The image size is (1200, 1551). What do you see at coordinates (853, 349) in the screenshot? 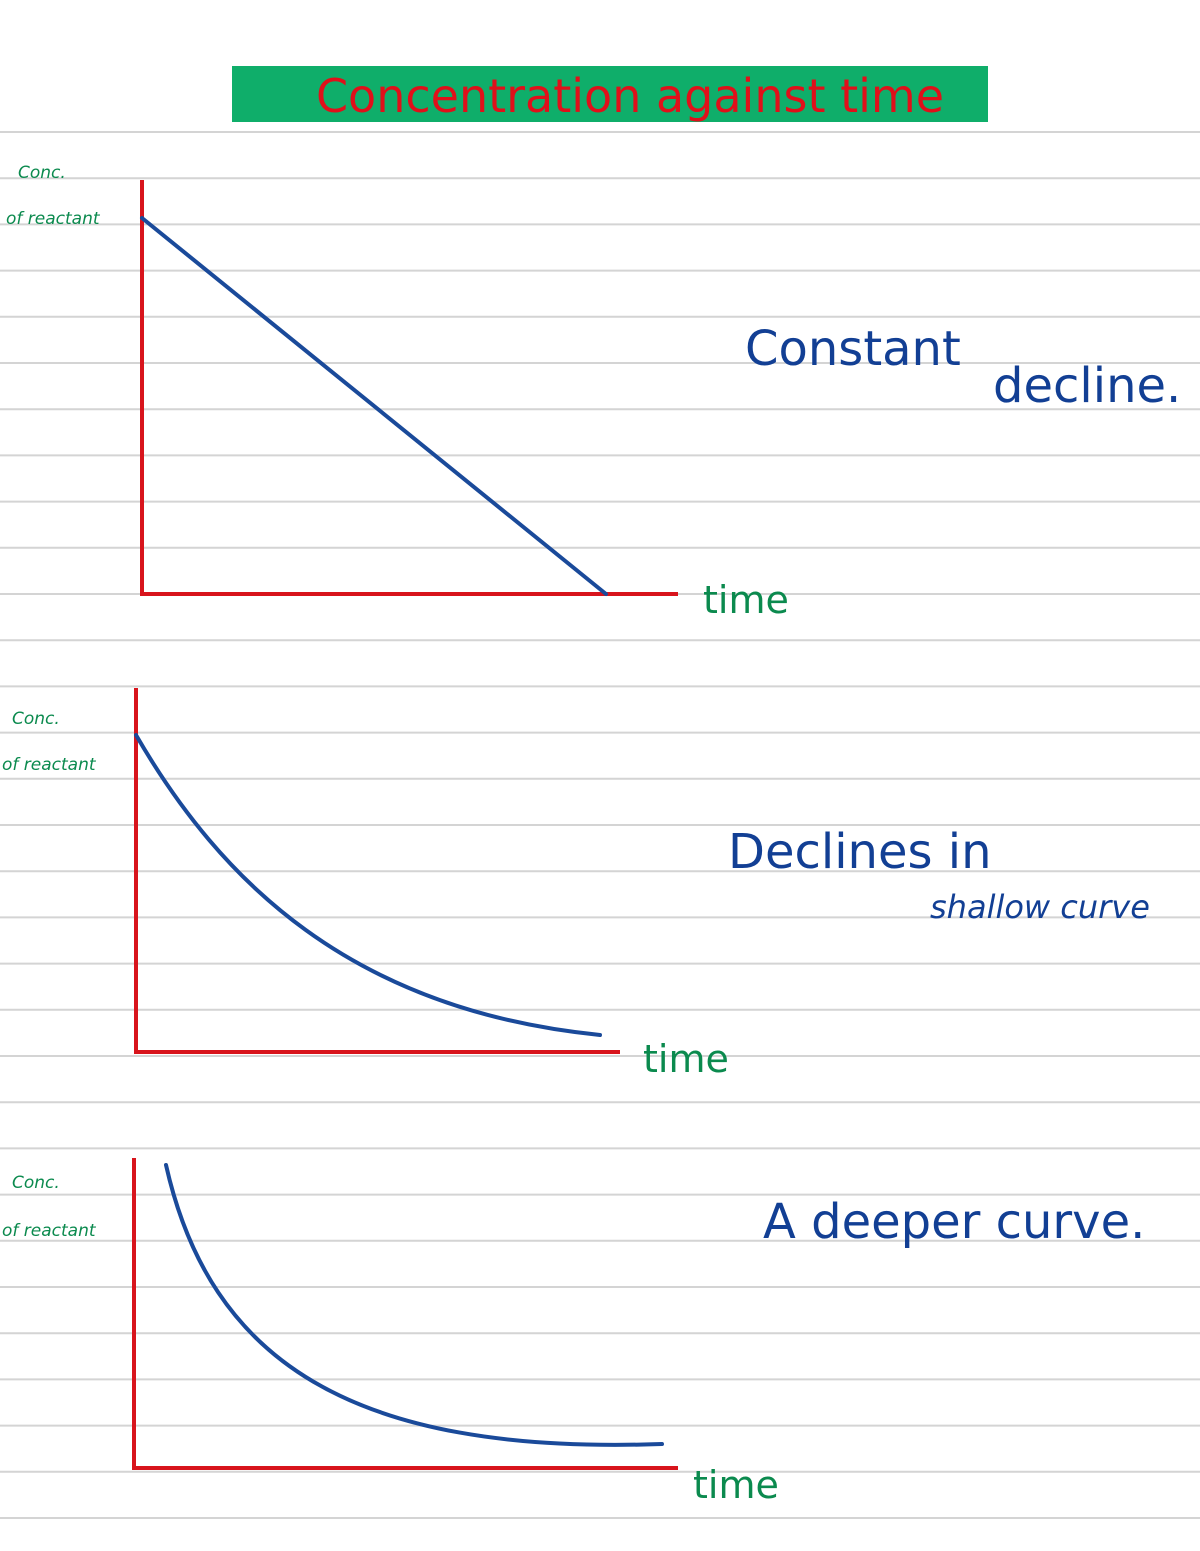
I see `note: Constant` at bounding box center [853, 349].